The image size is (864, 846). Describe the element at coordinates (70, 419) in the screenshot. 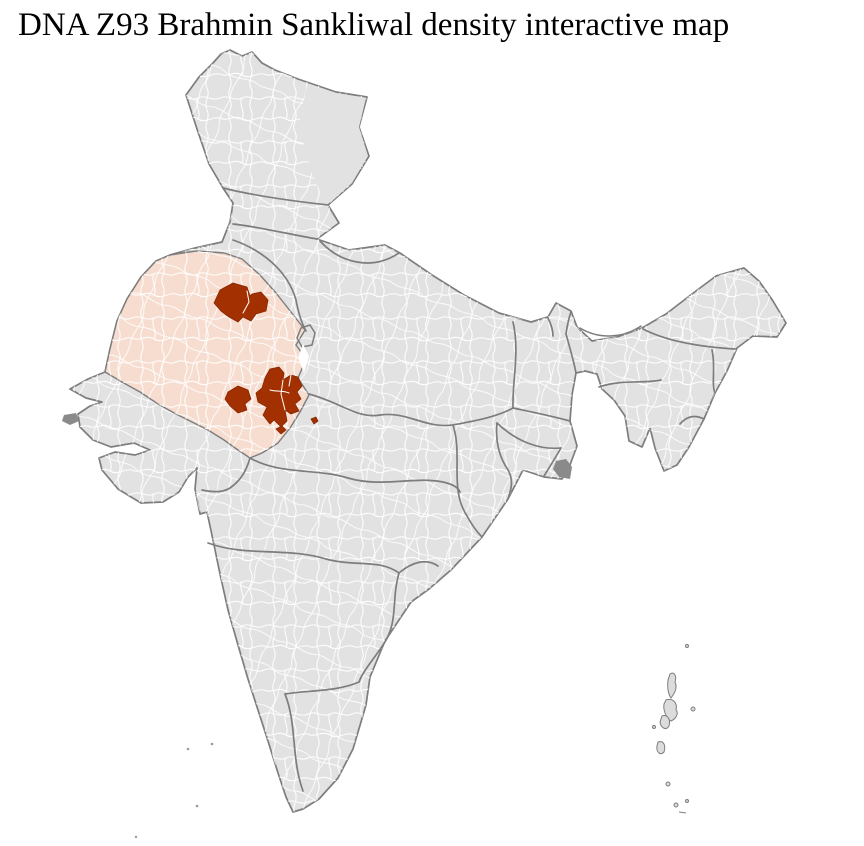

I see `west-marsh-patch` at that location.